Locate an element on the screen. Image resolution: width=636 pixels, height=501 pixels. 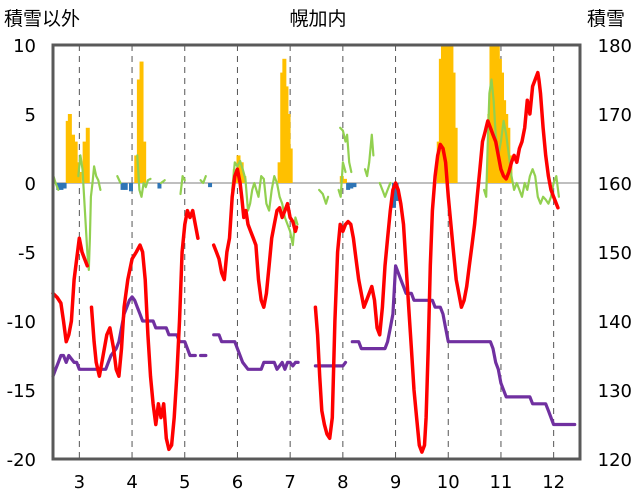
right-tick-130: 130 is located at coordinates (615, 391).